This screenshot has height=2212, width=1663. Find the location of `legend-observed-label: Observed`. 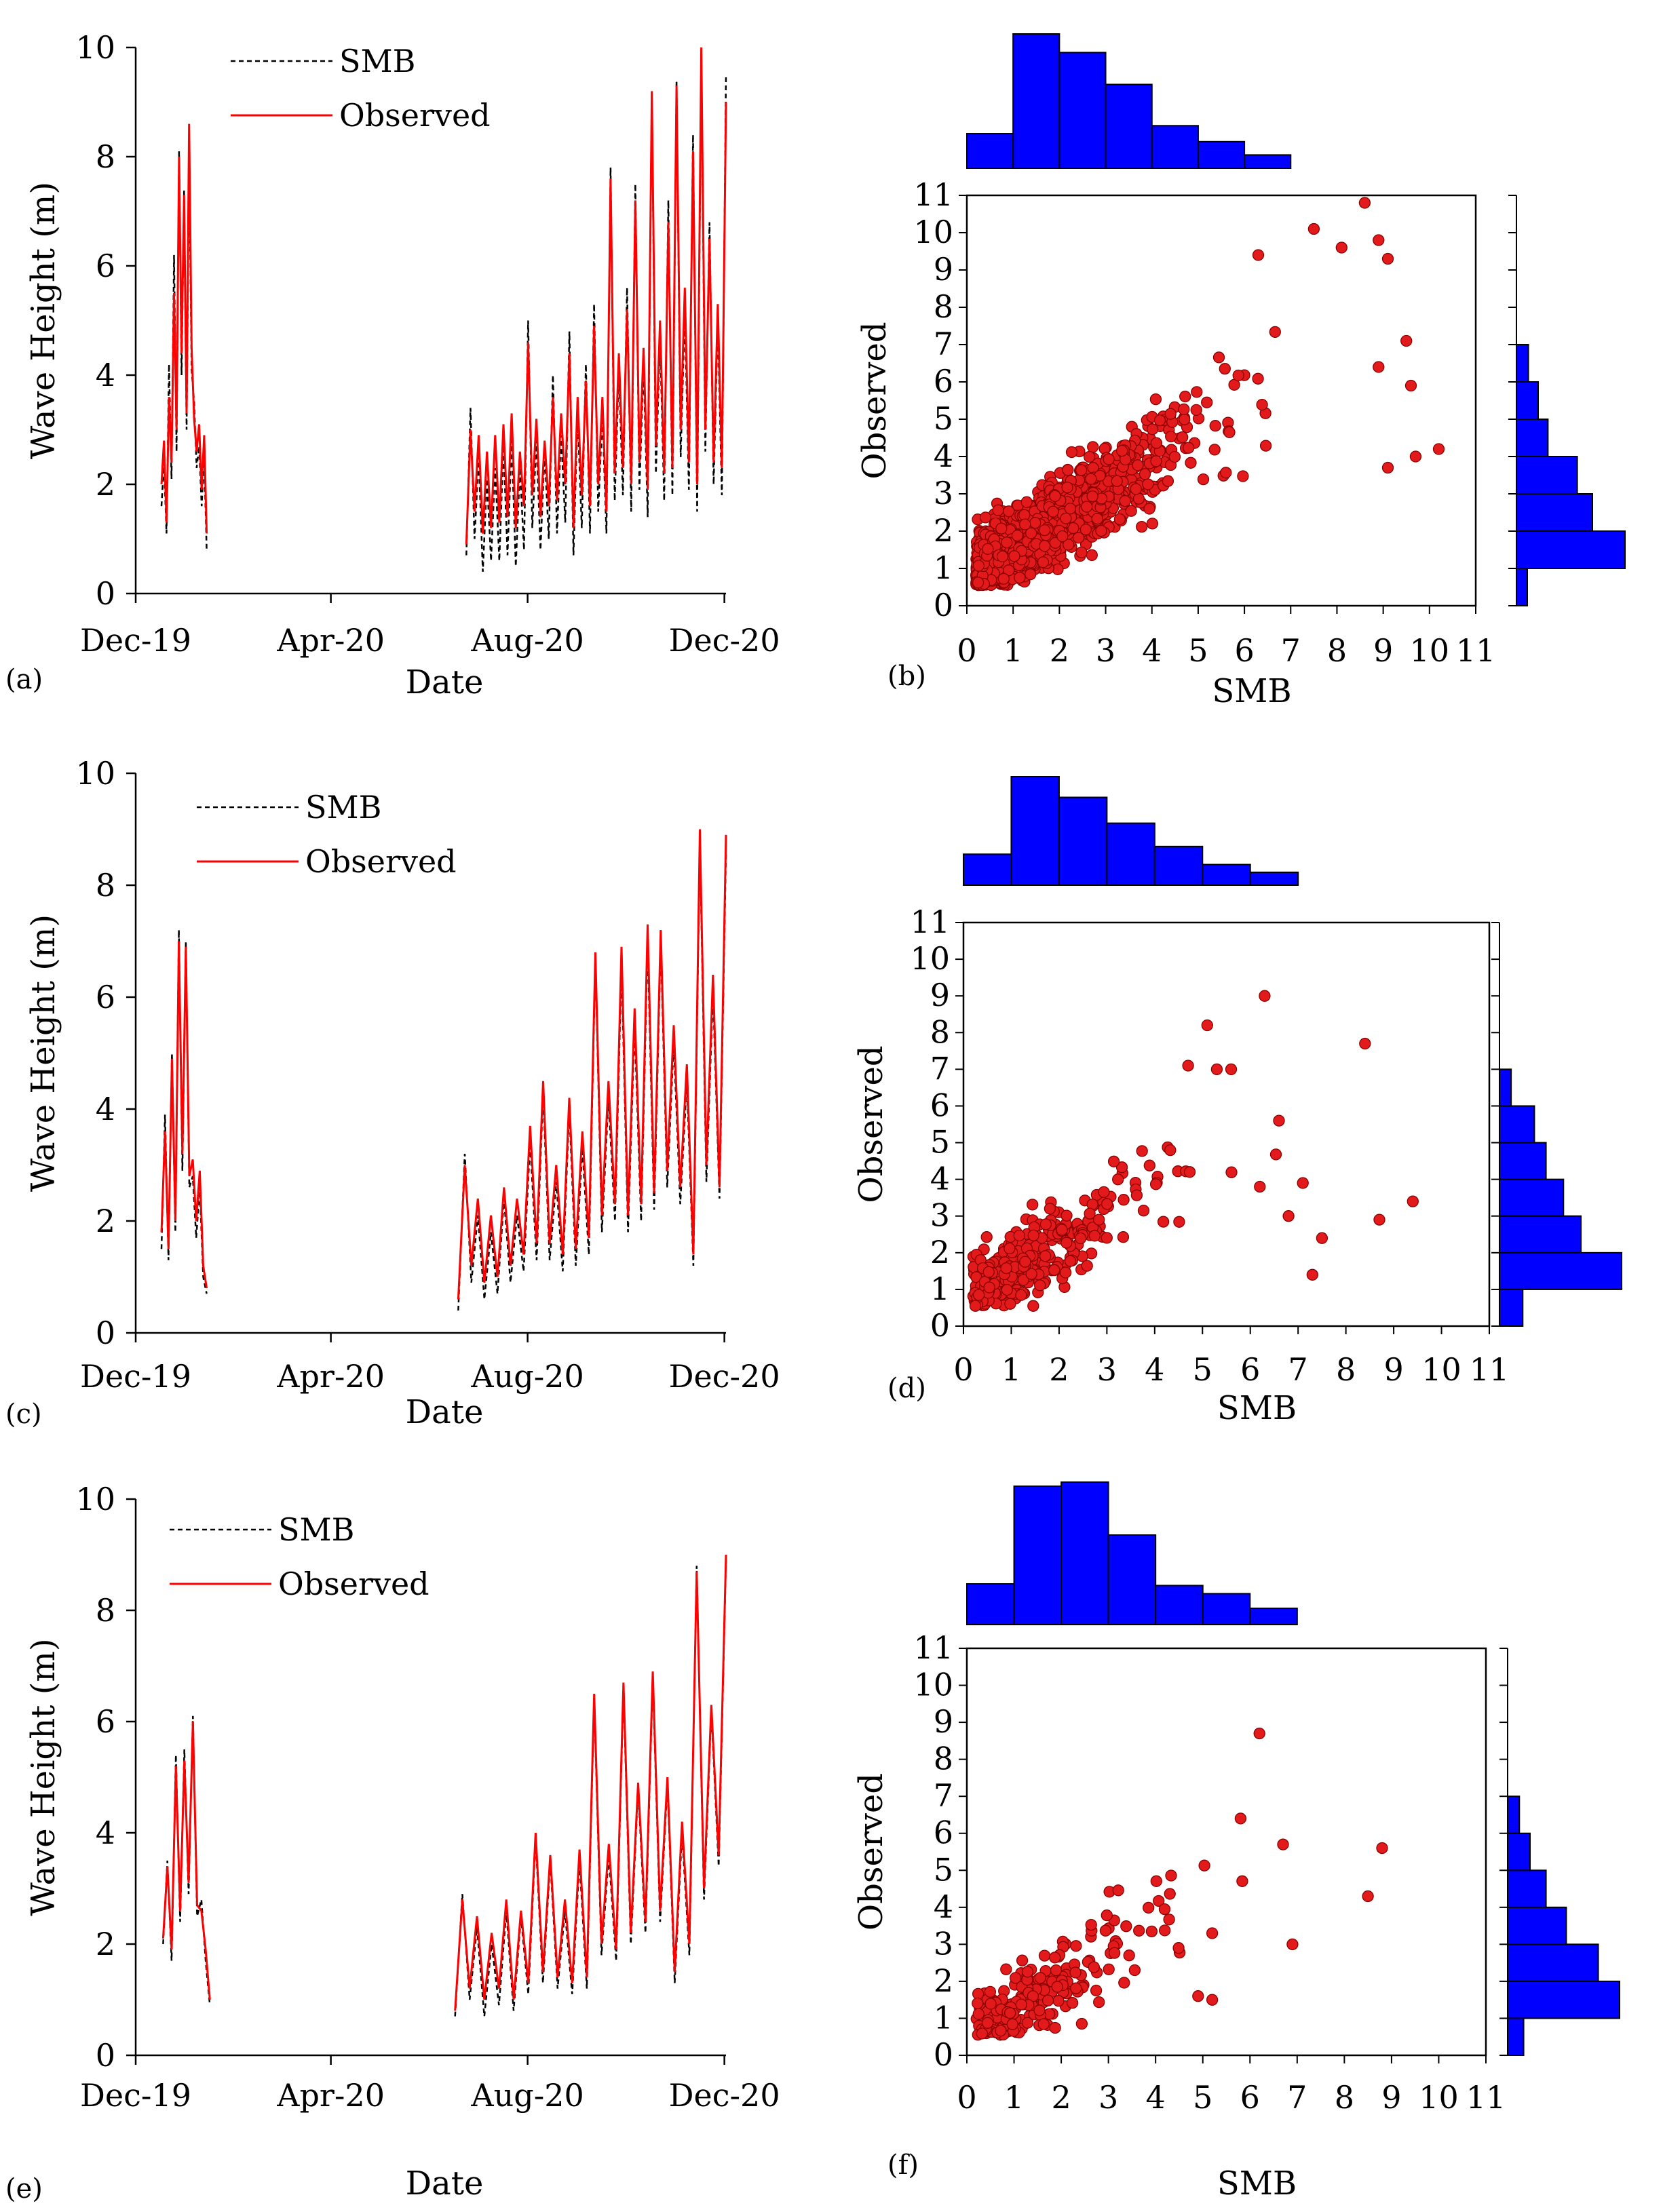

legend-observed-label: Observed is located at coordinates (415, 116).